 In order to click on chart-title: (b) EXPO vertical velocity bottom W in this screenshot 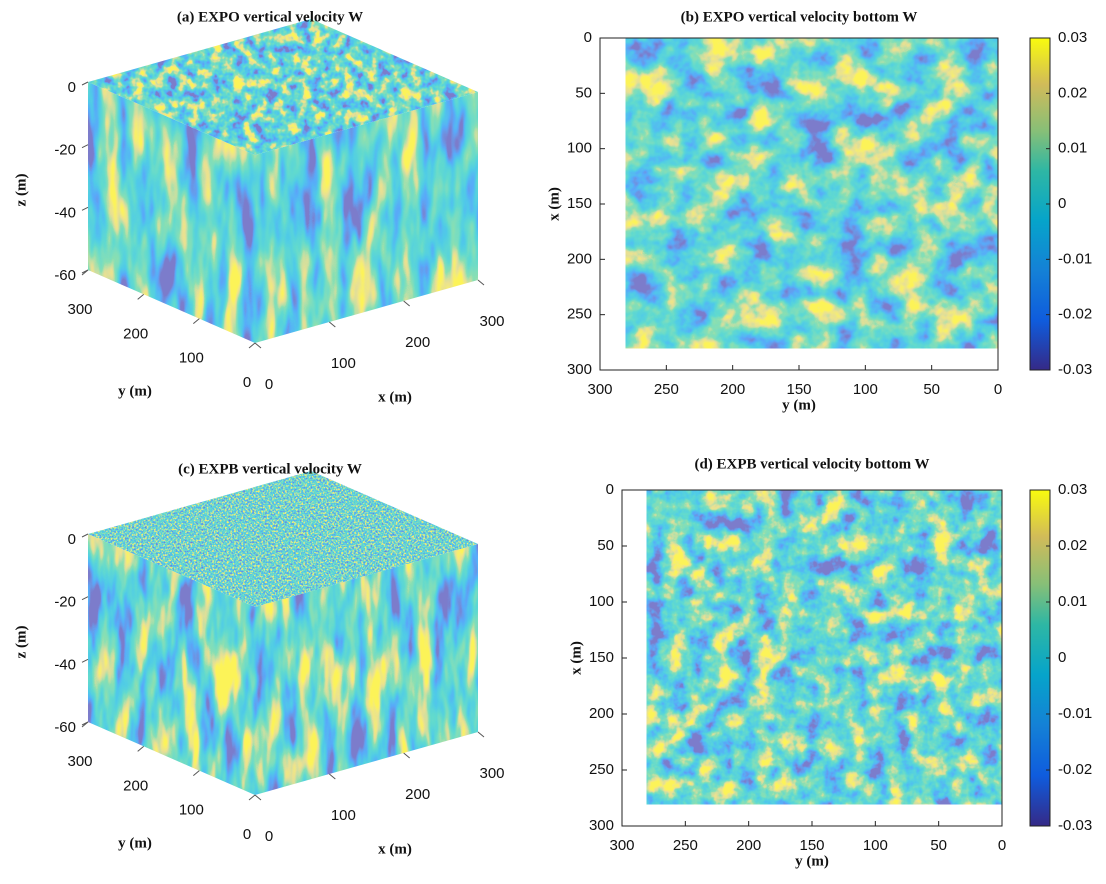, I will do `click(799, 17)`.